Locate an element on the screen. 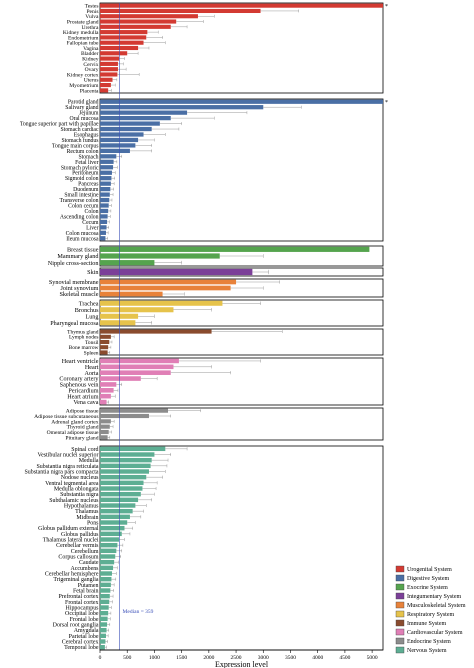 The height and width of the screenshot is (668, 474). legend-item-respiratory-system: Respiratory System is located at coordinates (424, 614).